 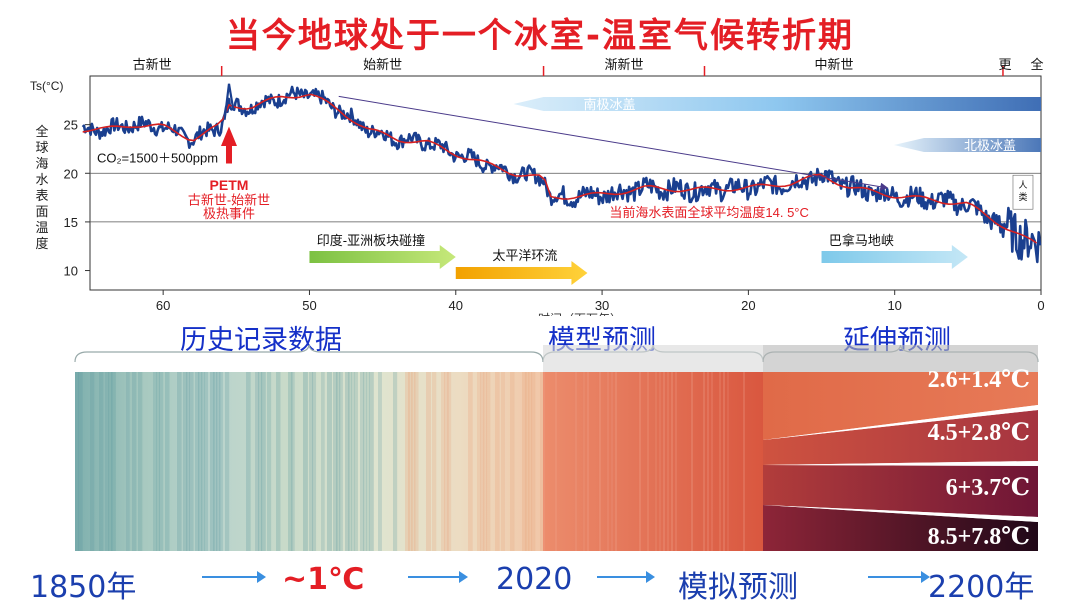 I want to click on human-label: 人, so click(x=1022, y=185).